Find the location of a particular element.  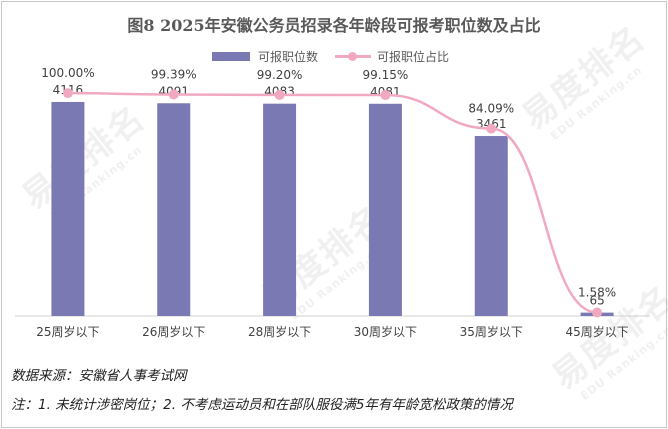

bar-value-label: 65 is located at coordinates (596, 301).